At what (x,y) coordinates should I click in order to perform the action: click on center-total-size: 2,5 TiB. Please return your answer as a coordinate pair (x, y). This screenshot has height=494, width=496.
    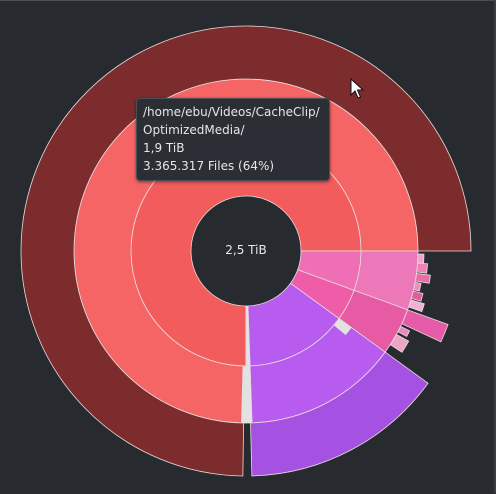
    Looking at the image, I should click on (246, 250).